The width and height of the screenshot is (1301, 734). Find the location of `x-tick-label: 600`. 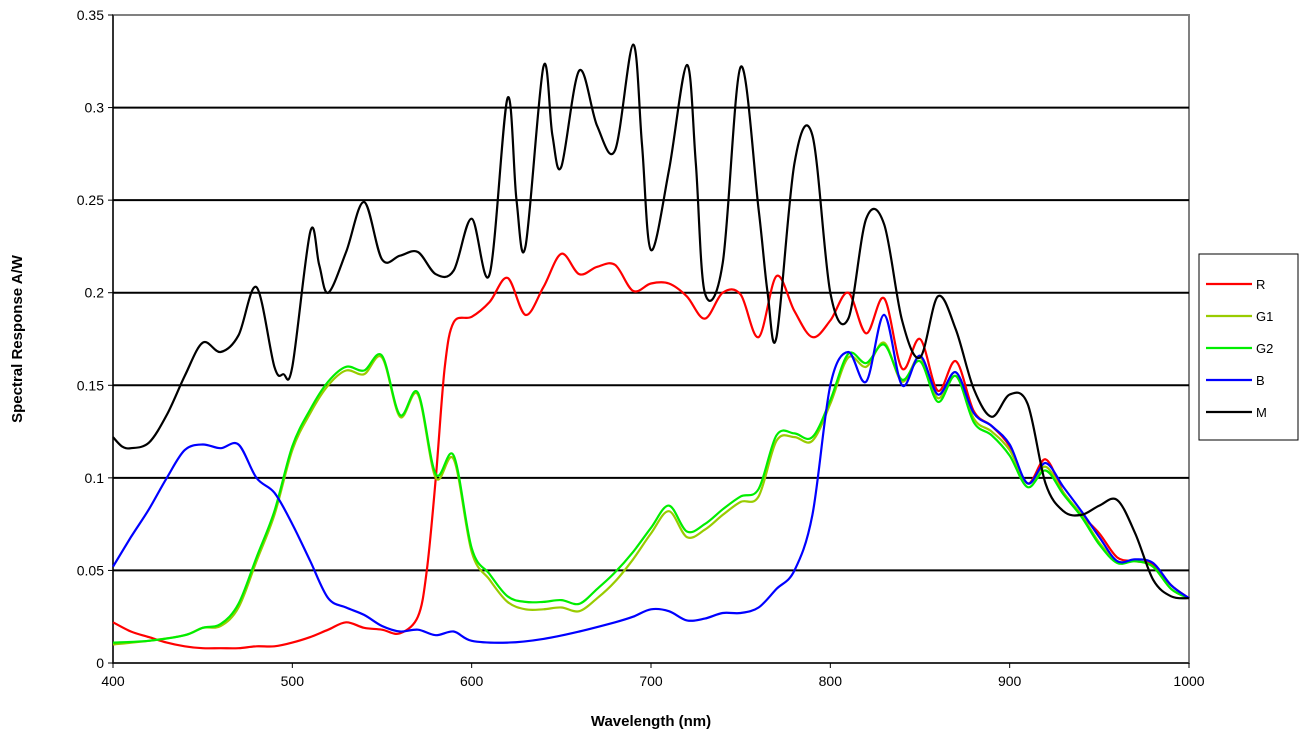

x-tick-label: 600 is located at coordinates (472, 681).